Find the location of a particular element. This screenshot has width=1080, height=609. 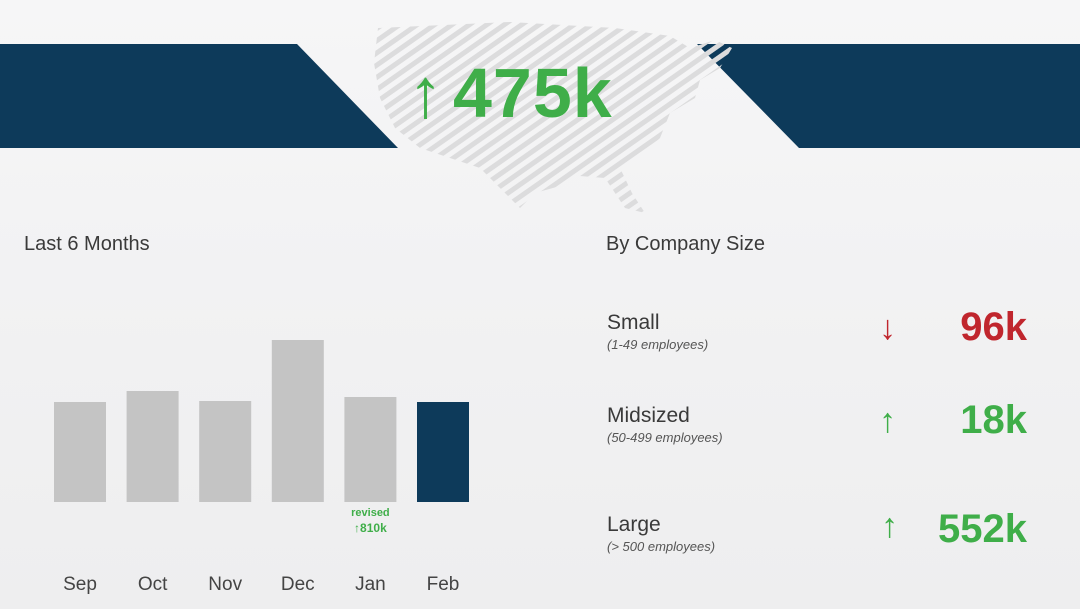

x-tick-label: Jan is located at coordinates (370, 584).